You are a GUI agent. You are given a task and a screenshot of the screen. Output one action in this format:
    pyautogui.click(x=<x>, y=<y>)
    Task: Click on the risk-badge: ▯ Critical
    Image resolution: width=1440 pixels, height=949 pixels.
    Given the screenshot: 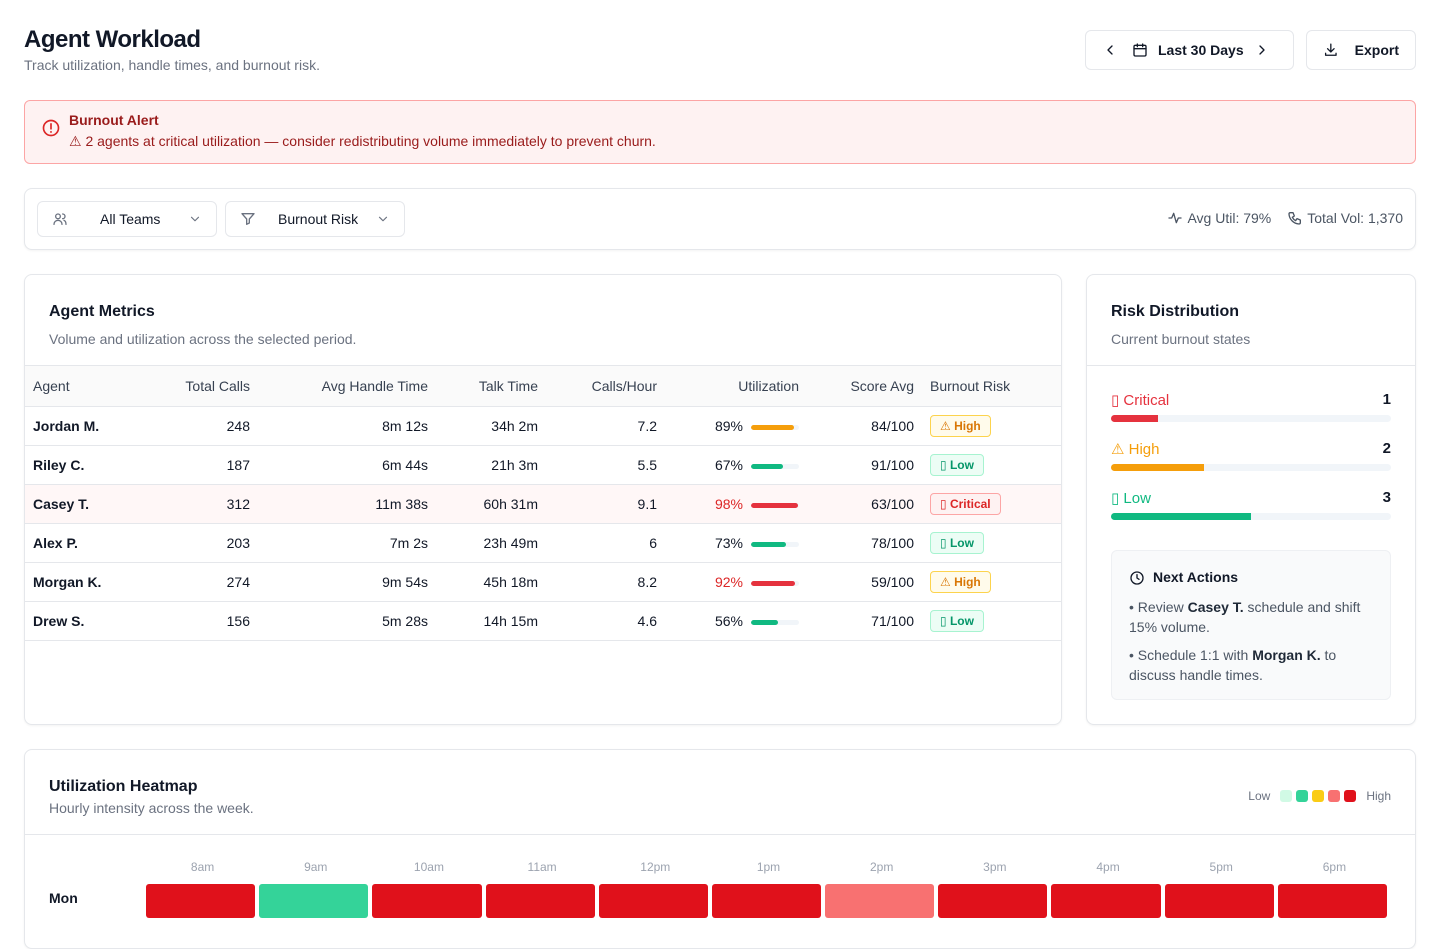 What is the action you would take?
    pyautogui.click(x=965, y=504)
    